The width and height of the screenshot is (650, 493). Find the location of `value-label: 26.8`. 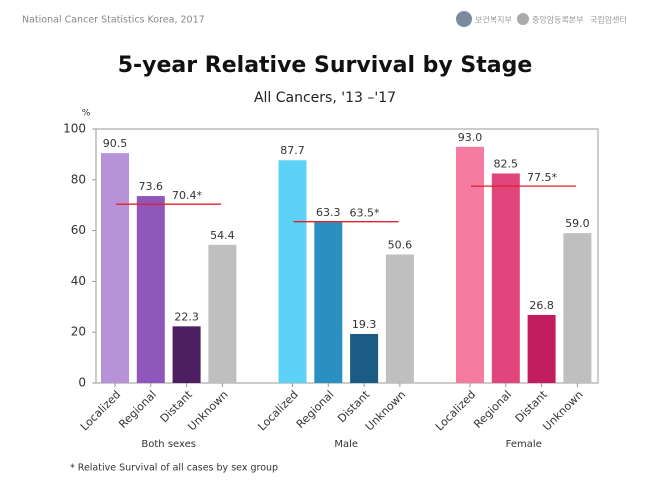

value-label: 26.8 is located at coordinates (541, 305).